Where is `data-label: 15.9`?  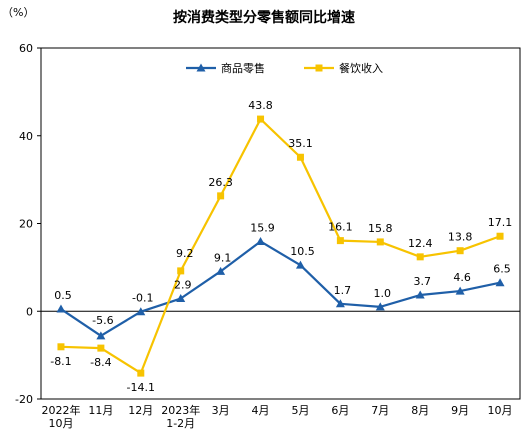
data-label: 15.9 is located at coordinates (262, 227).